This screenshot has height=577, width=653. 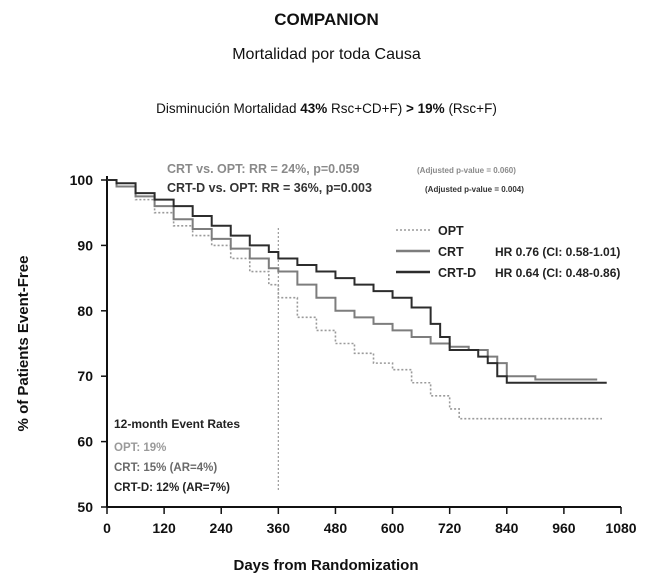 What do you see at coordinates (367, 108) in the screenshot?
I see `mortality-note-part: Rsc+CD+F)` at bounding box center [367, 108].